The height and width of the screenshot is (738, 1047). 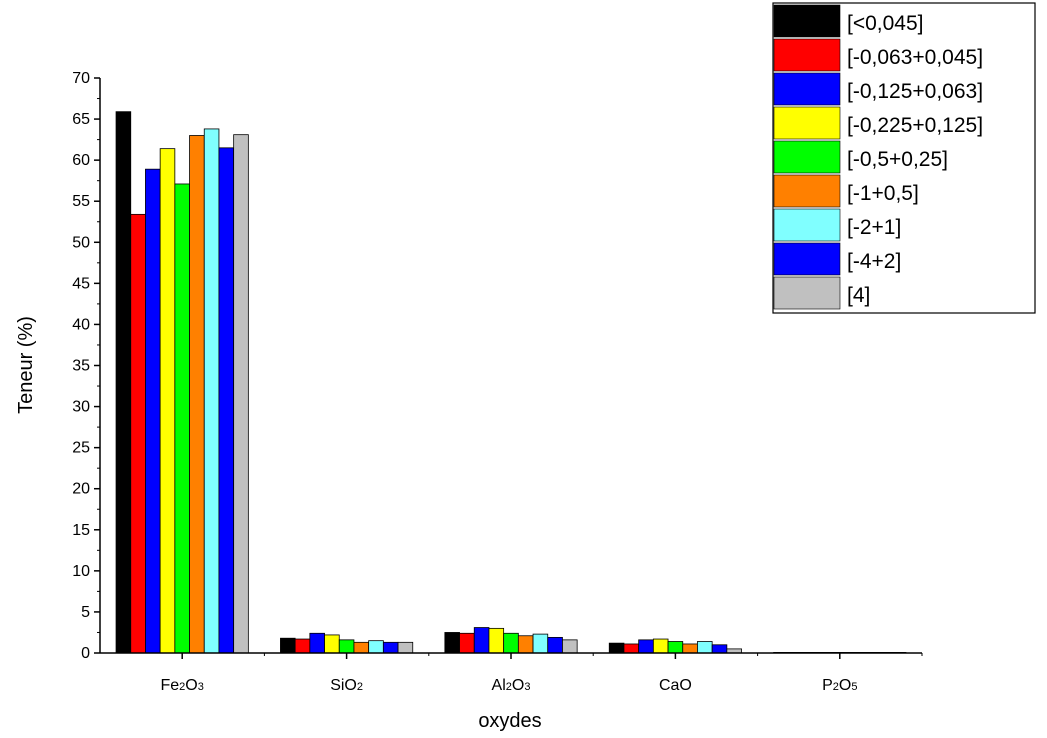 I want to click on y-tick-label: 5, so click(x=85, y=612).